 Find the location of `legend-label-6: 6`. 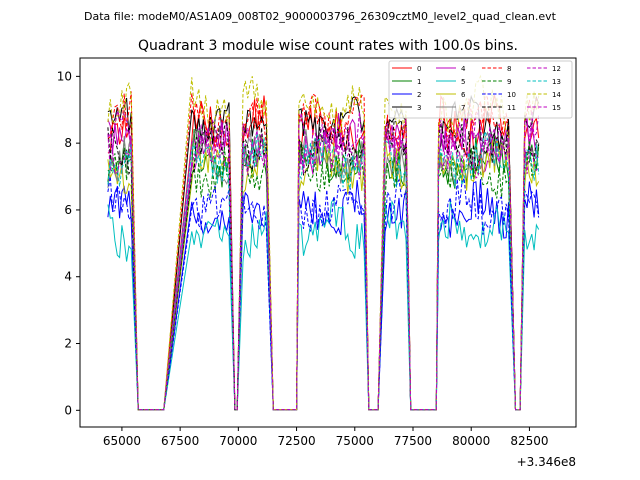

legend-label-6: 6 is located at coordinates (463, 95).